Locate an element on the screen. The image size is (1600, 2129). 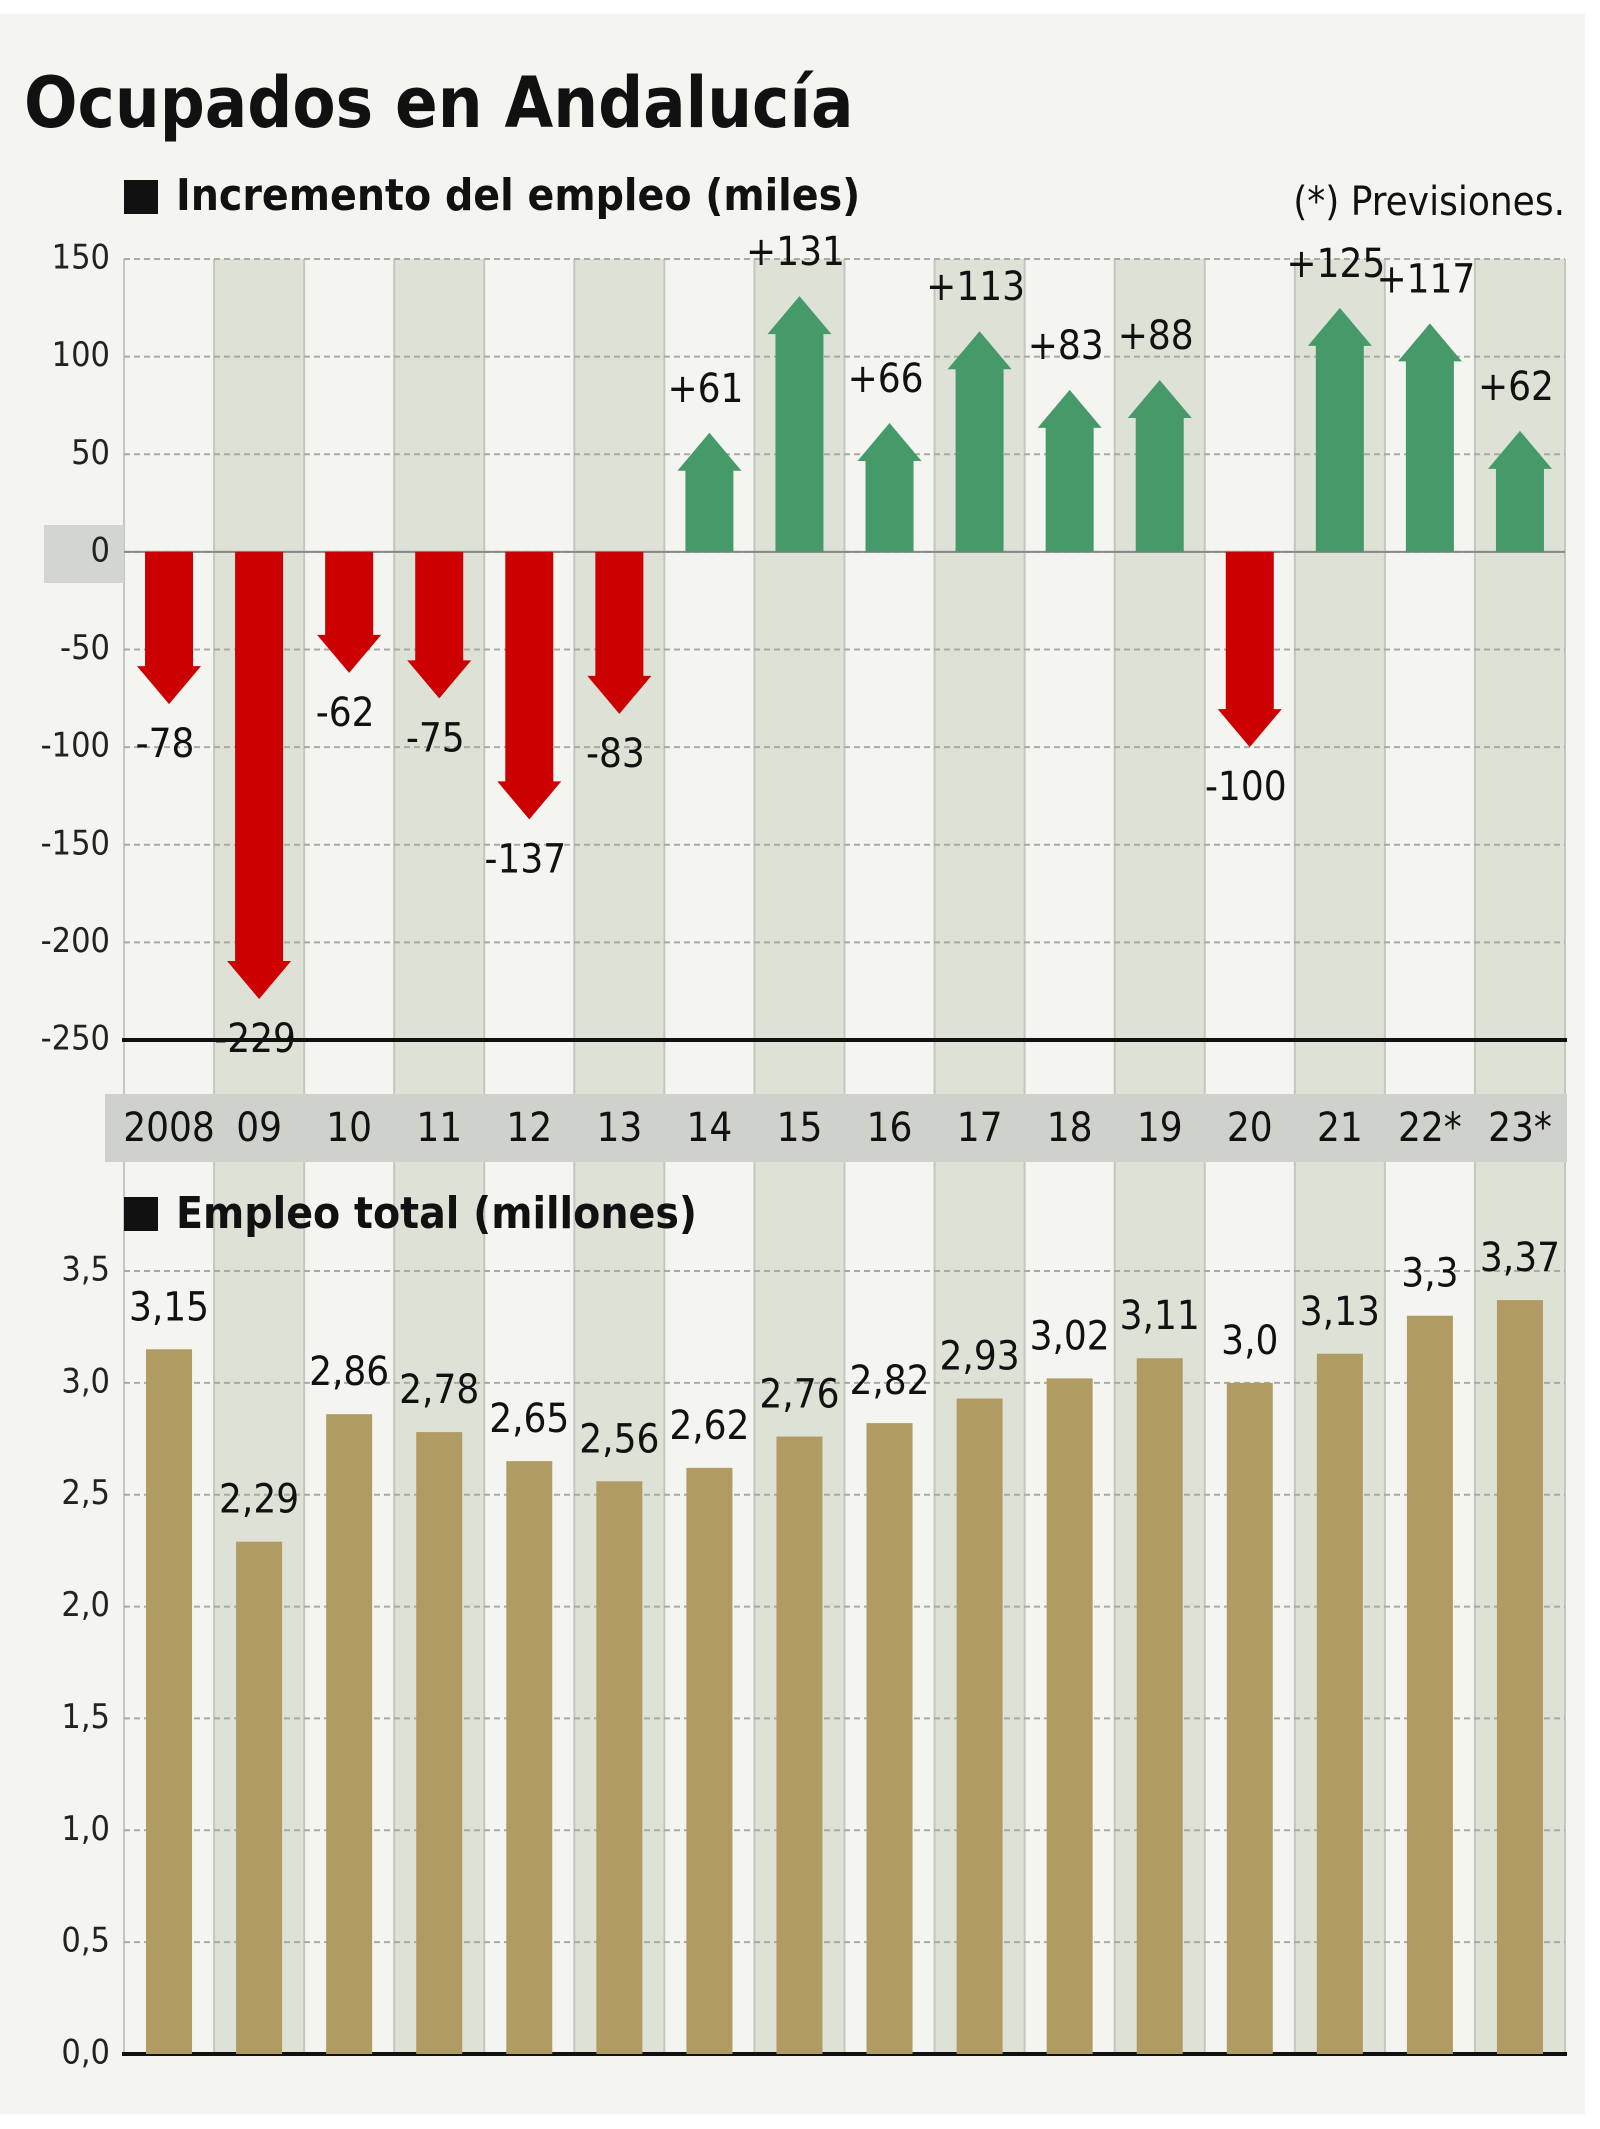
y-tick-label: -250 is located at coordinates (75, 1039).